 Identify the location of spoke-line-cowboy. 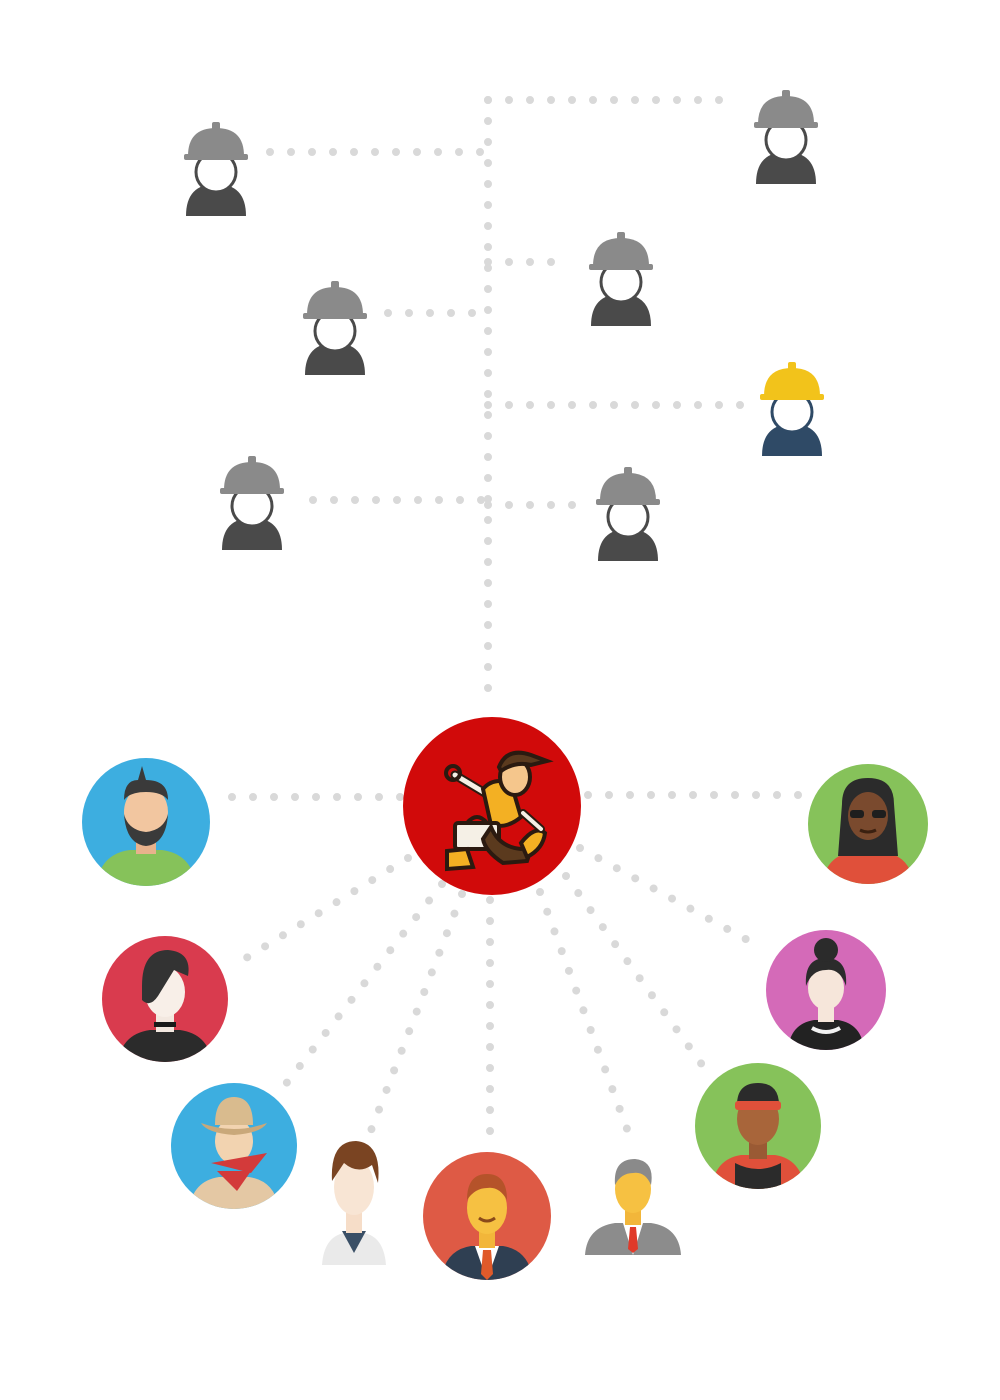
(363, 984).